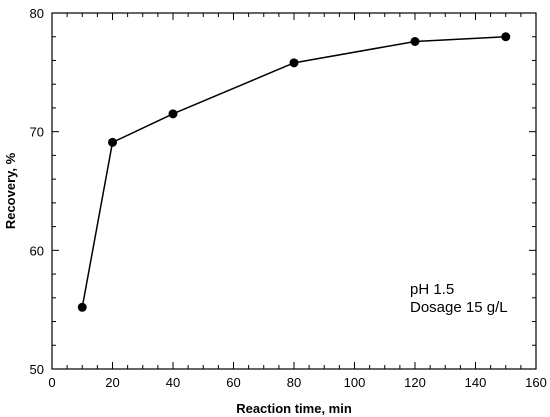 This screenshot has height=417, width=550. I want to click on y-tick-label: 60, so click(37, 250).